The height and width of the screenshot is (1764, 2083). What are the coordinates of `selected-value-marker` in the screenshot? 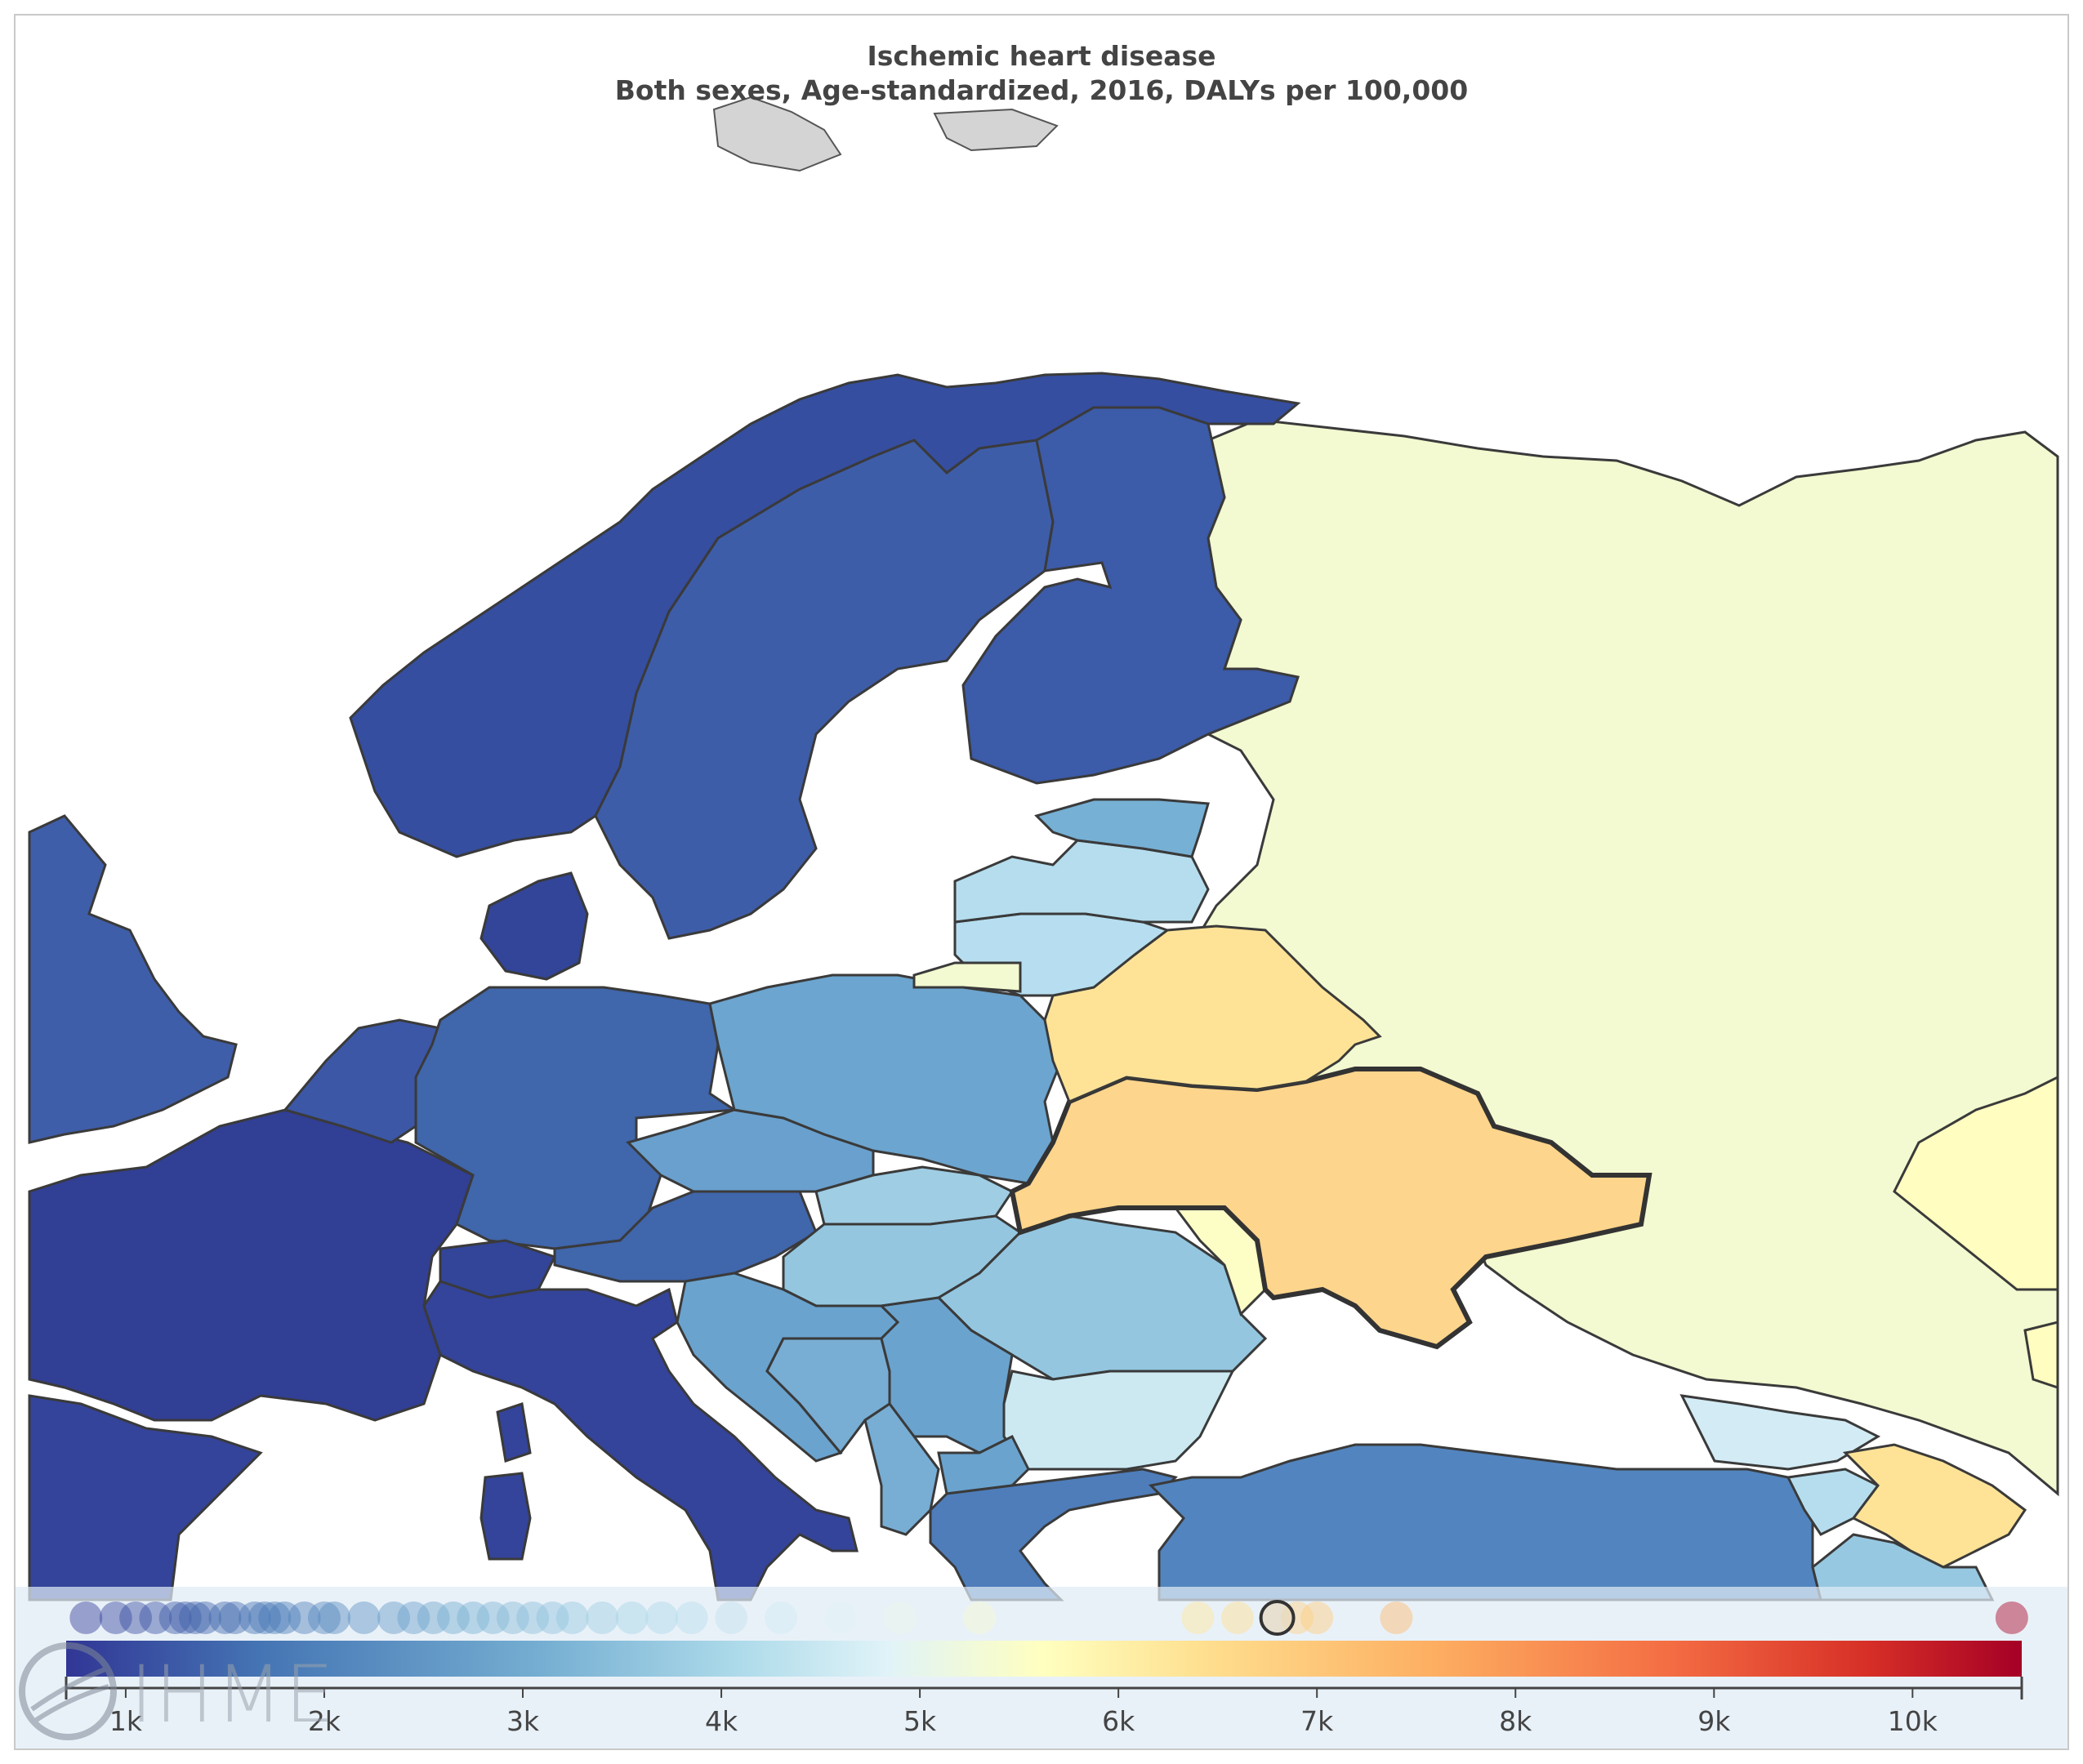 It's located at (1277, 1618).